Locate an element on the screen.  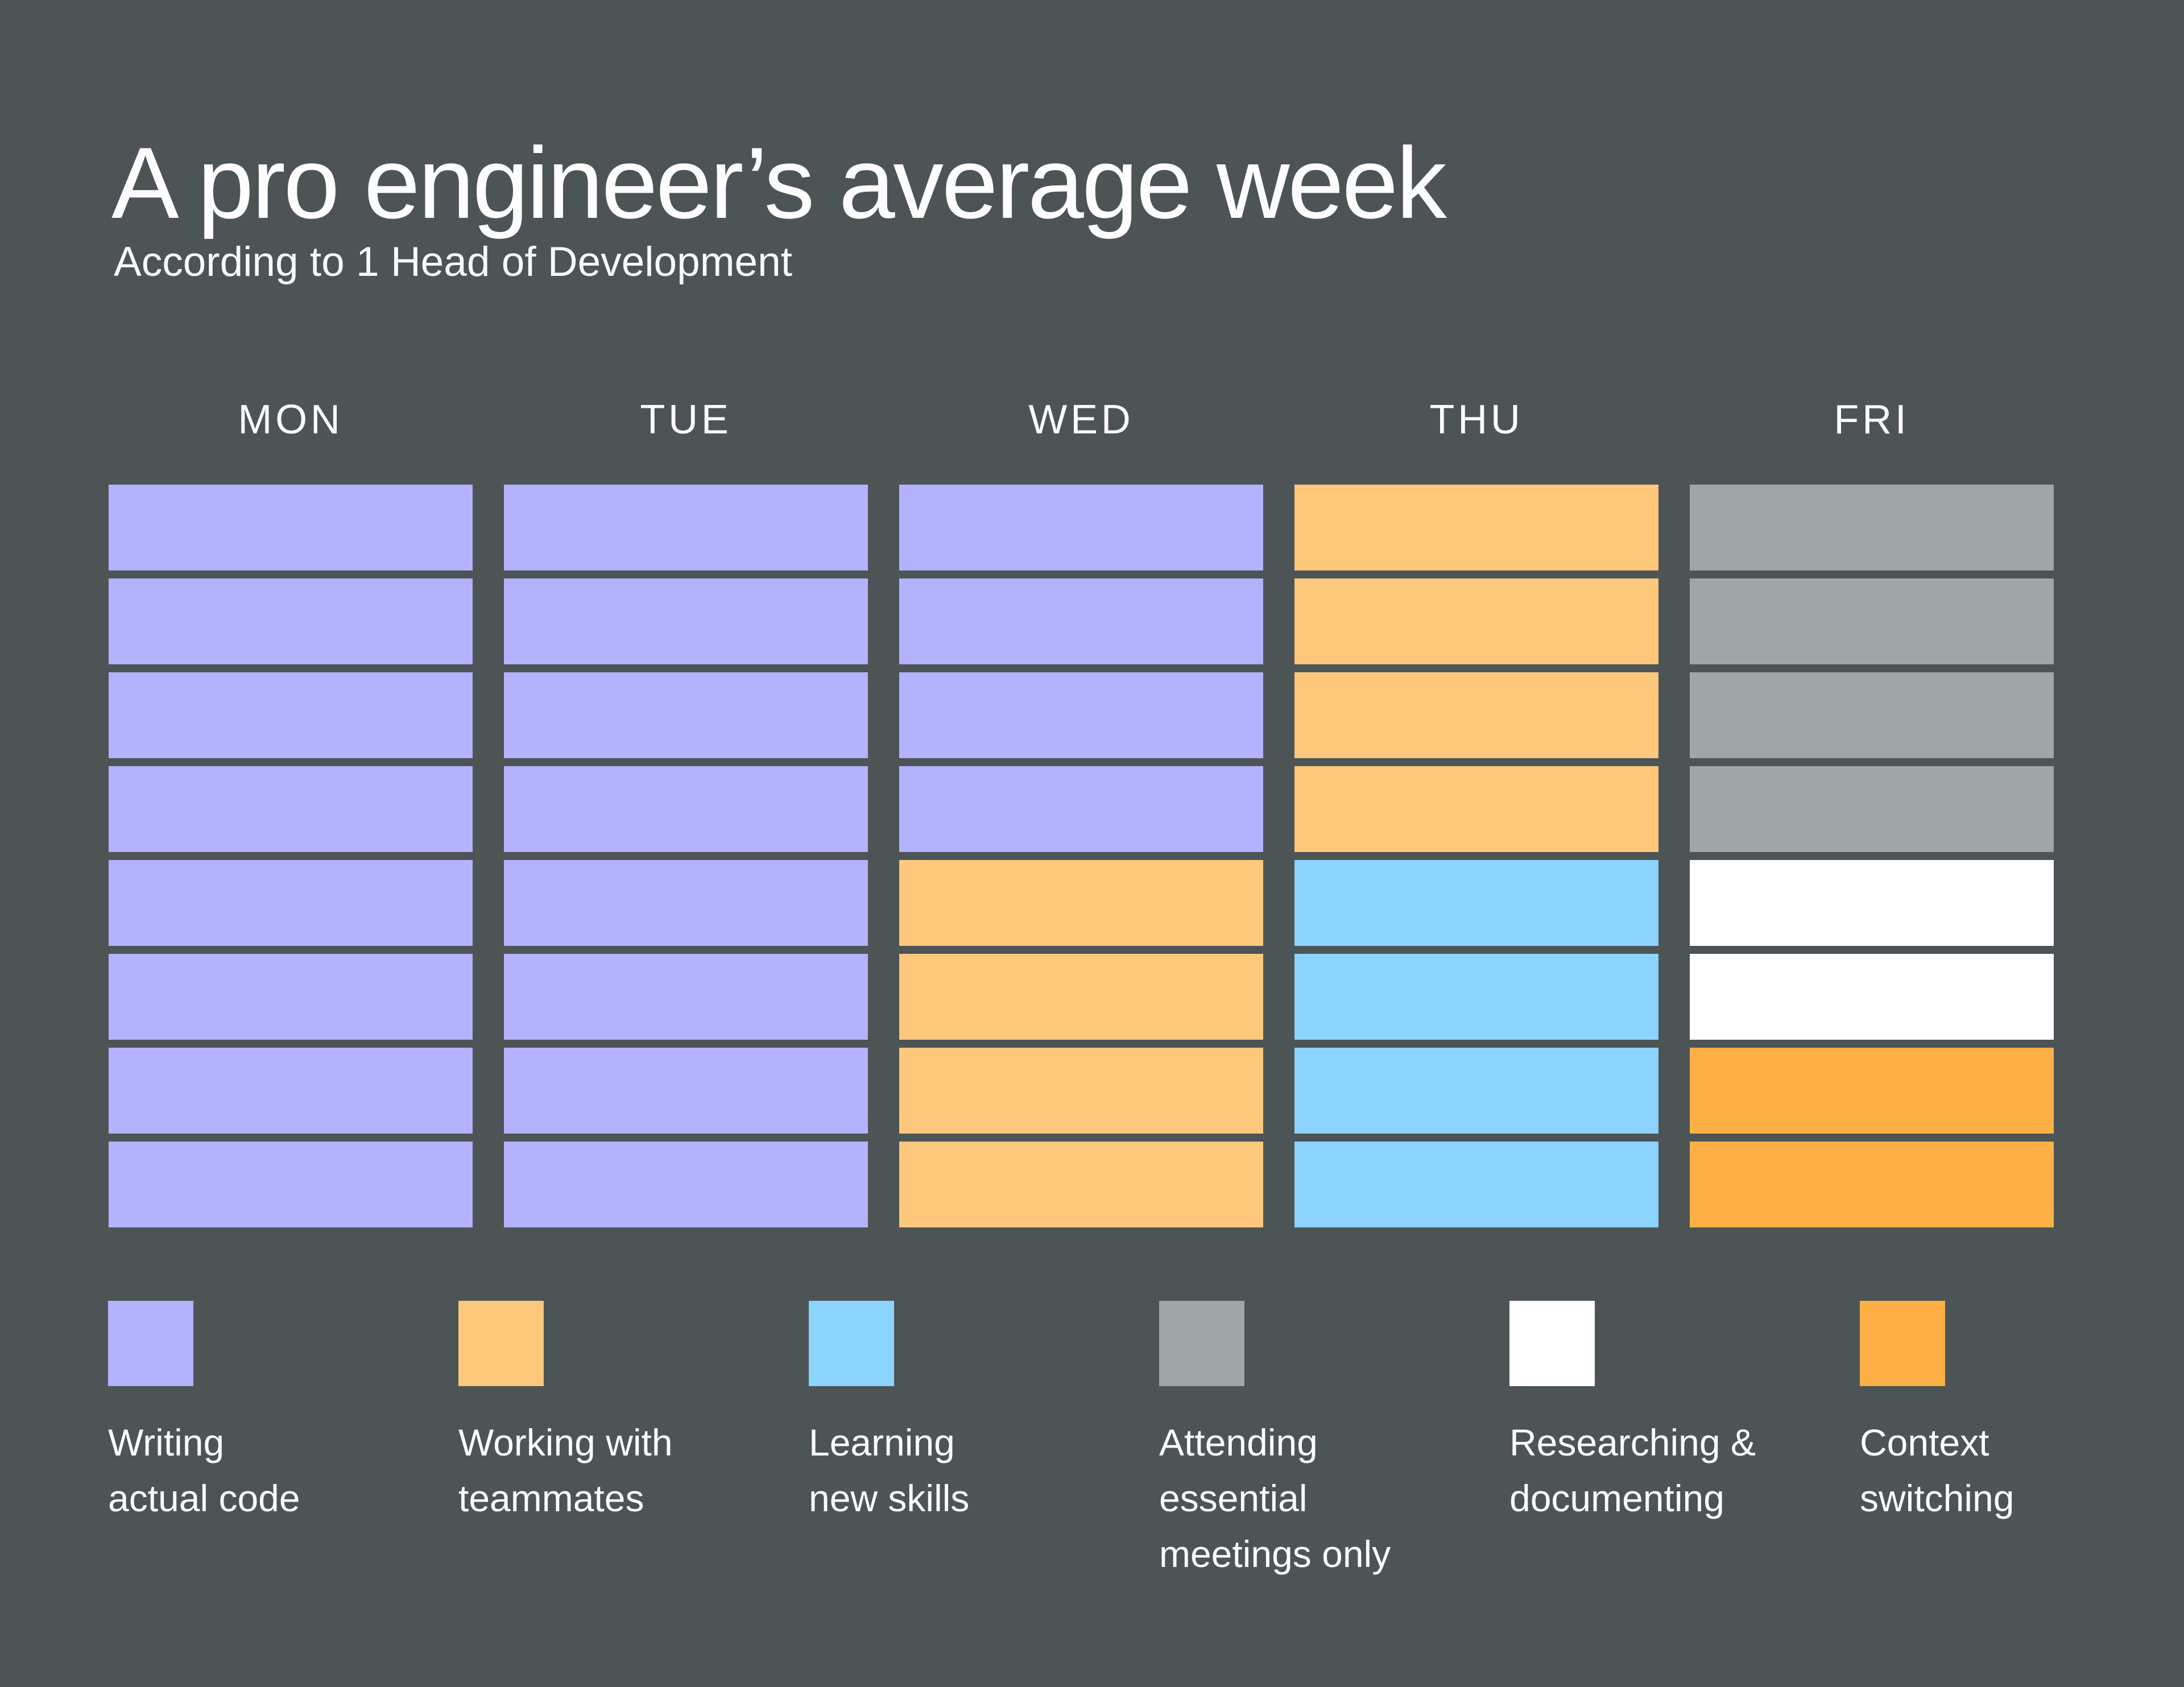
legend-label-context-switching: Context switching is located at coordinates (1937, 1470).